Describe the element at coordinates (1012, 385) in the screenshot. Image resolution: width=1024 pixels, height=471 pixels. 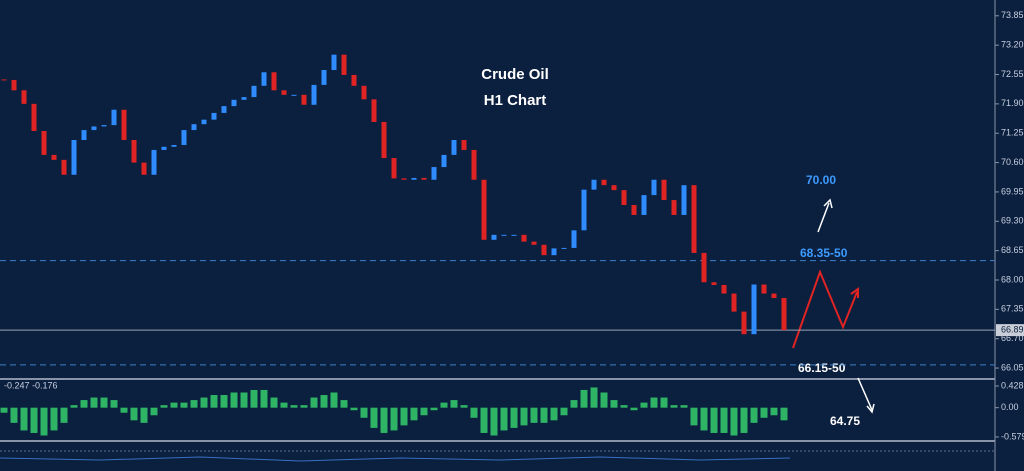
I see `y-tick-label: 0.428` at that location.